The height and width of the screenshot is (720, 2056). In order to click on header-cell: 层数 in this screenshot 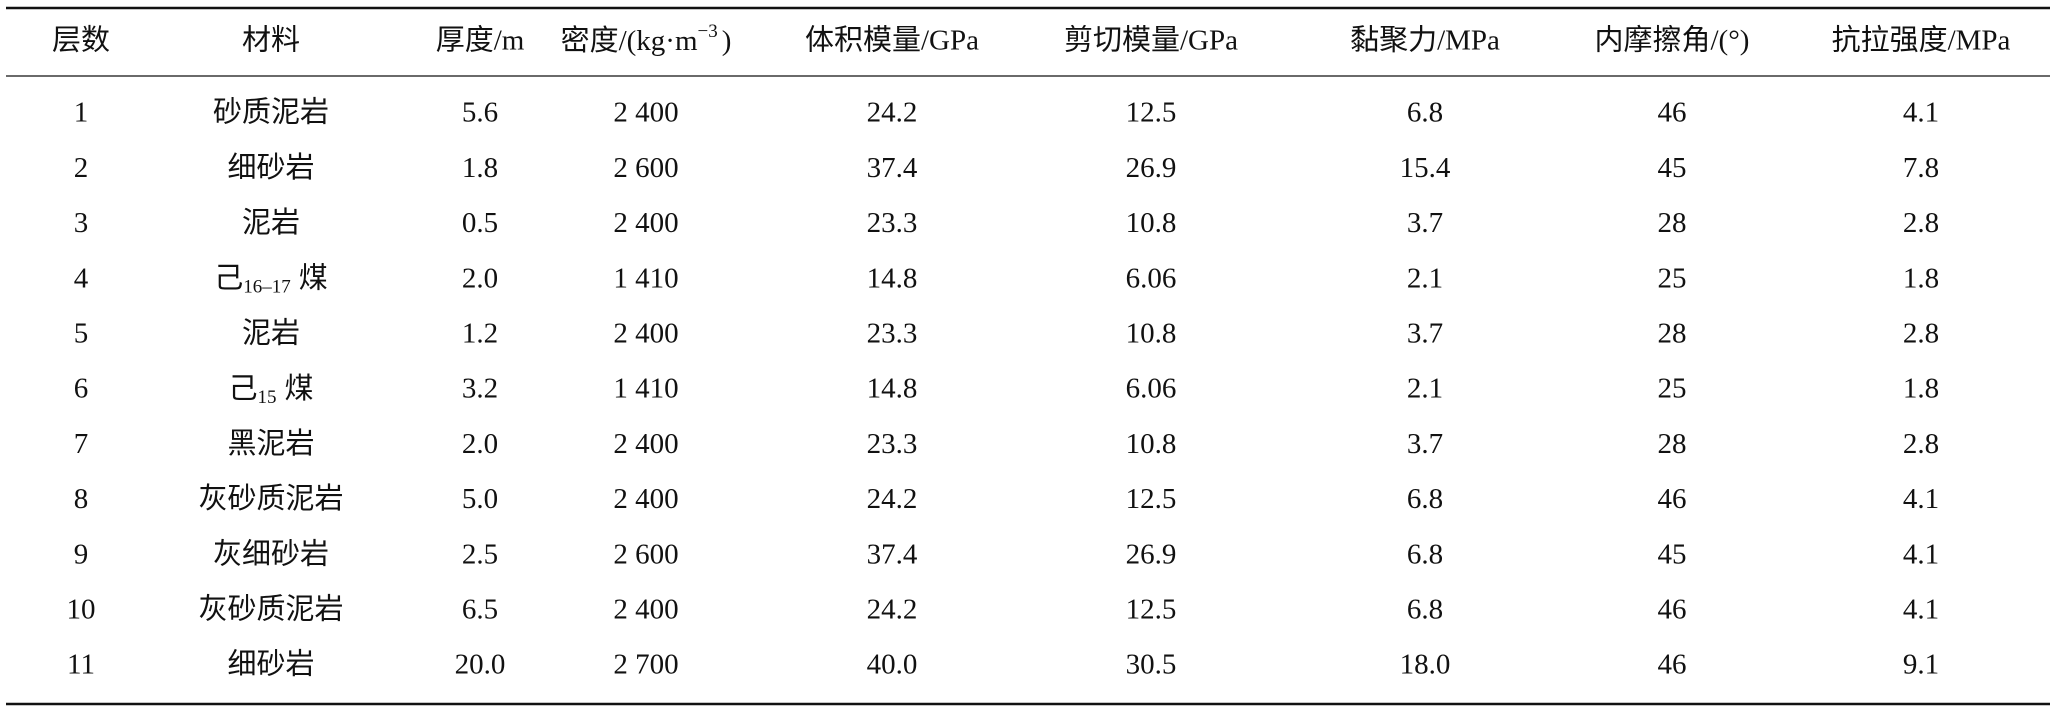, I will do `click(81, 40)`.